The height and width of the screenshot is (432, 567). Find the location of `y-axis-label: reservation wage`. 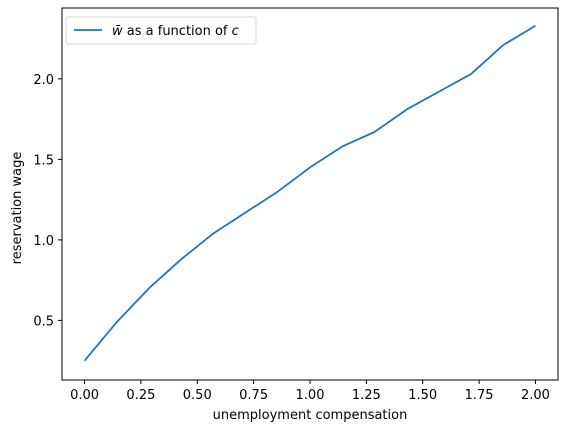

y-axis-label: reservation wage is located at coordinates (17, 208).